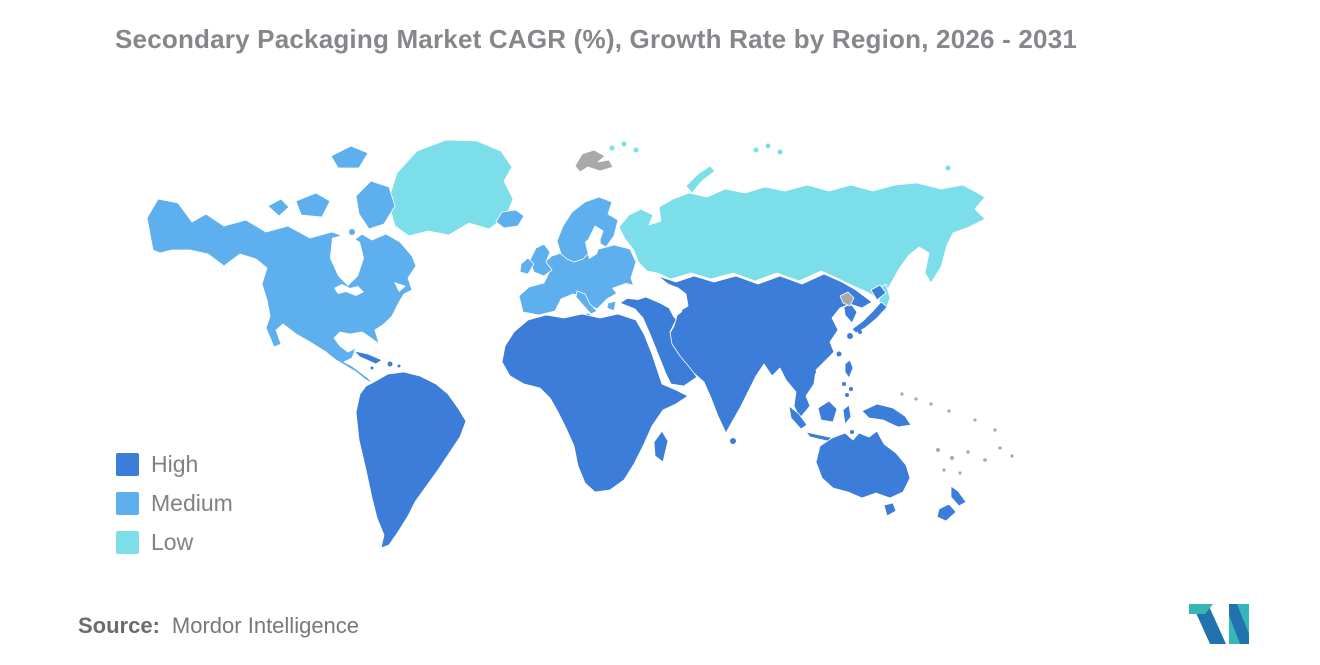  Describe the element at coordinates (281, 265) in the screenshot. I see `map-region-north-america-group` at that location.